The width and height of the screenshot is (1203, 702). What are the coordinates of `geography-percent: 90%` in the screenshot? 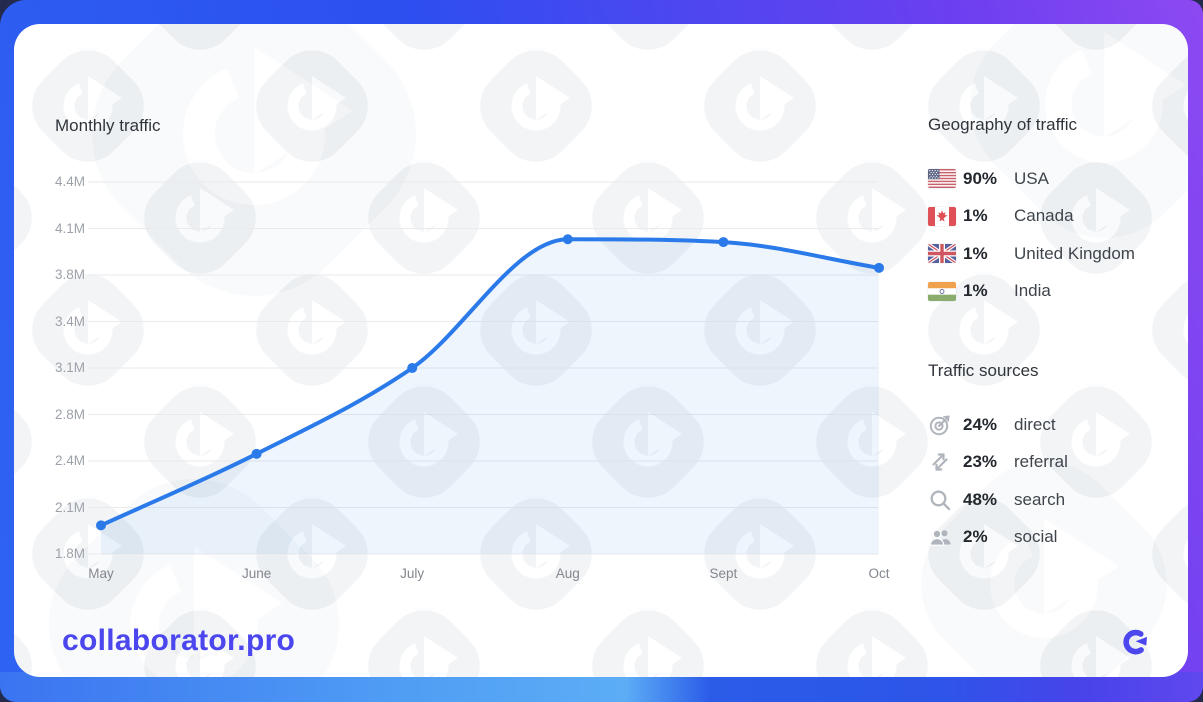 It's located at (980, 178).